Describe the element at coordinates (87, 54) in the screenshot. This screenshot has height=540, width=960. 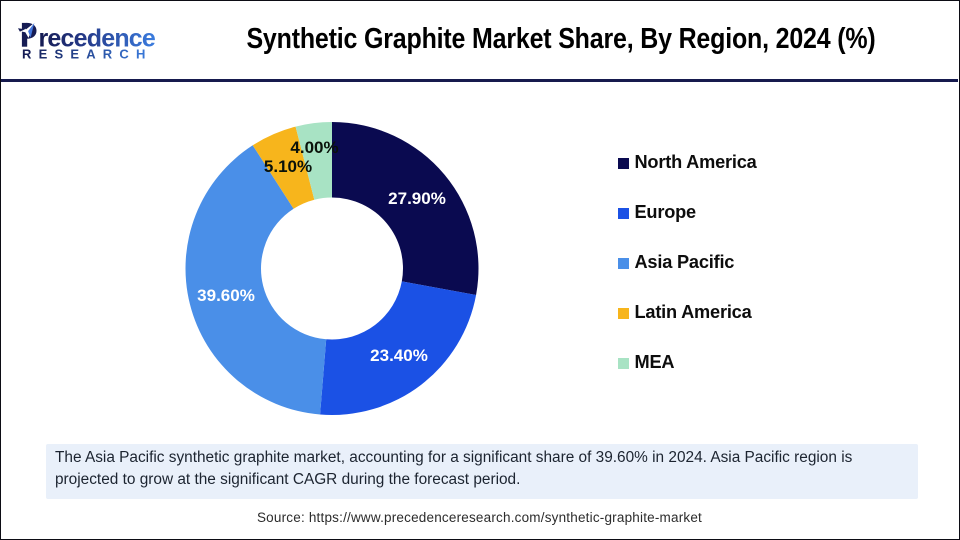
I see `svg-text: RESEARCH` at that location.